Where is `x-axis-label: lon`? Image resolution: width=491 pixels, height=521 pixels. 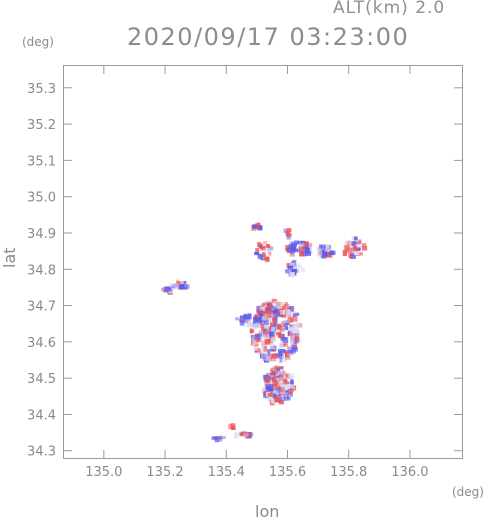
x-axis-label: lon is located at coordinates (267, 511).